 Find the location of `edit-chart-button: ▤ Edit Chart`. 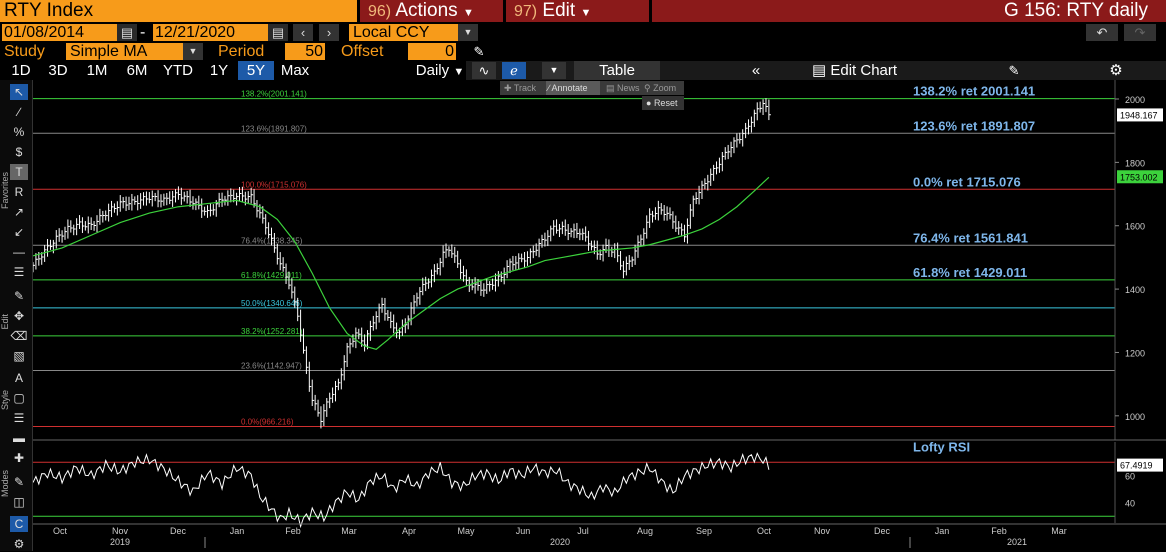

edit-chart-button: ▤ Edit Chart is located at coordinates (872, 70).